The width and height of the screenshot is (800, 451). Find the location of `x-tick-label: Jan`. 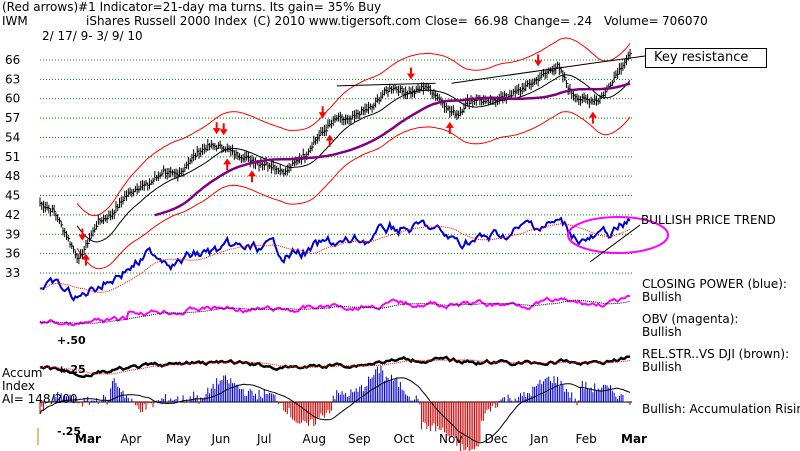

x-tick-label: Jan is located at coordinates (539, 439).